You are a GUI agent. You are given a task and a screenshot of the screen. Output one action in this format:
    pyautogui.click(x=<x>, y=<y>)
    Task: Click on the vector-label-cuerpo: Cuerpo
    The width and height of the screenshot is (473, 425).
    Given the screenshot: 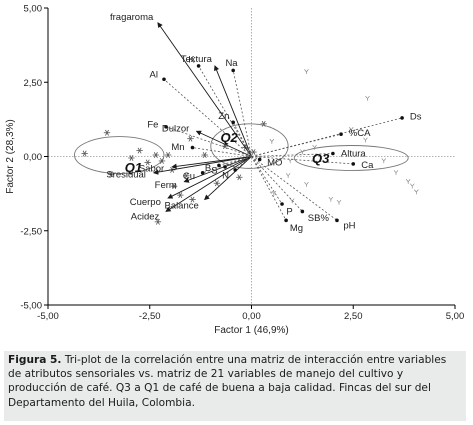 What is the action you would take?
    pyautogui.click(x=145, y=202)
    